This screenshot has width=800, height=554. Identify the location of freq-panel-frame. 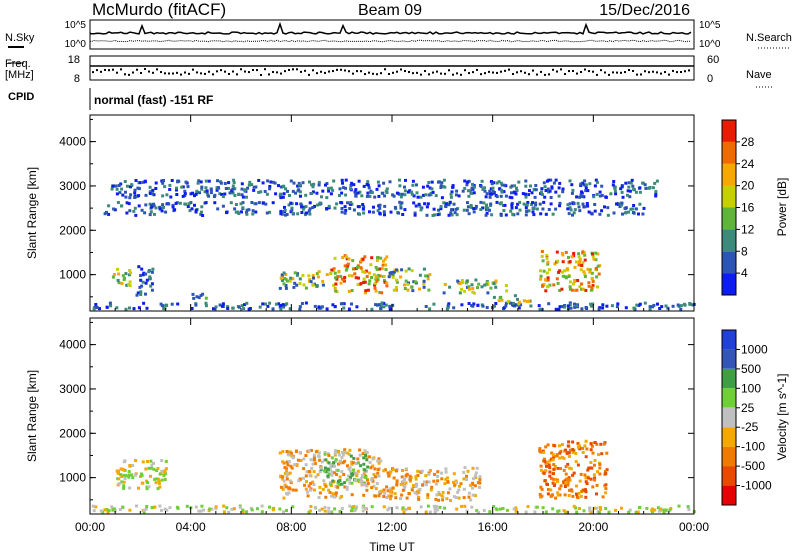
(392, 68).